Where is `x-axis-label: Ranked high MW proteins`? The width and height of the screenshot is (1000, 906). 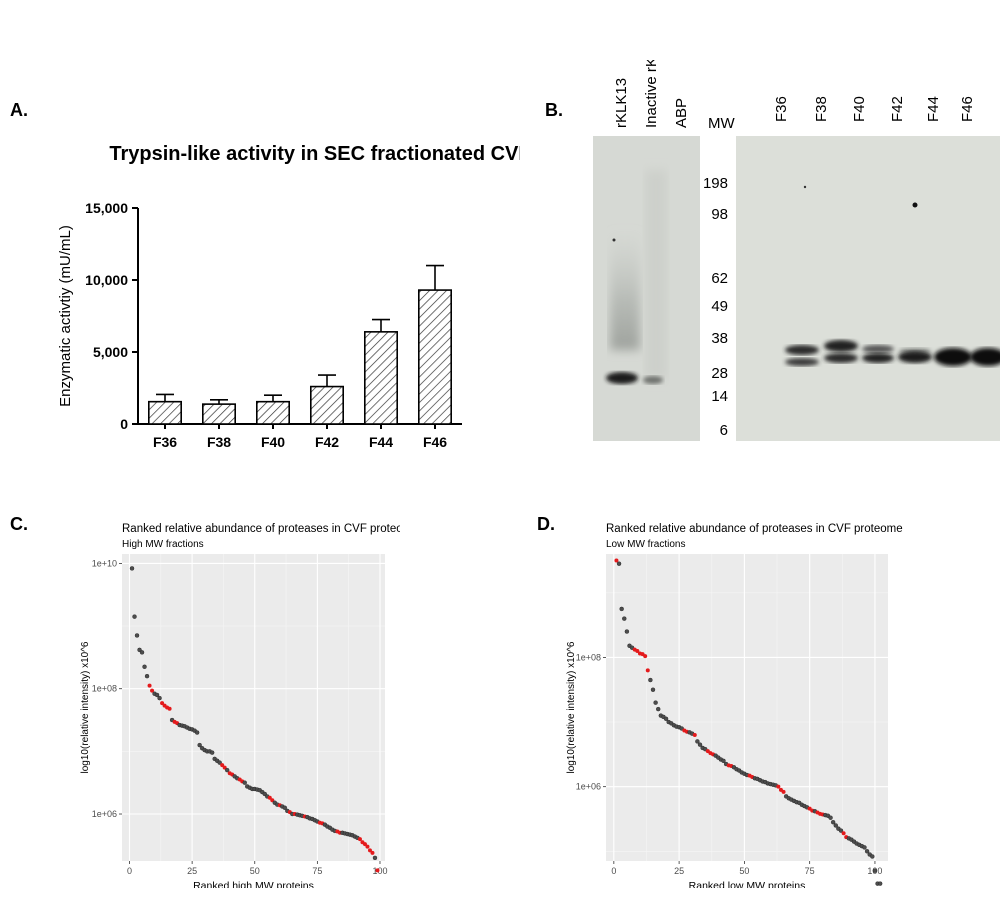
x-axis-label: Ranked high MW proteins is located at coordinates (253, 884).